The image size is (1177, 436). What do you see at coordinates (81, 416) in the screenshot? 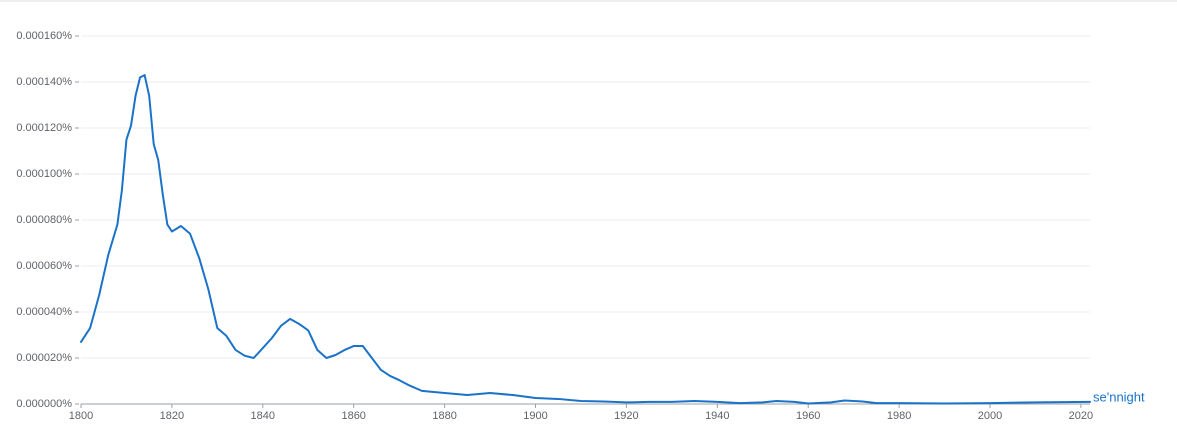
I see `x-tick-label: 1800` at bounding box center [81, 416].